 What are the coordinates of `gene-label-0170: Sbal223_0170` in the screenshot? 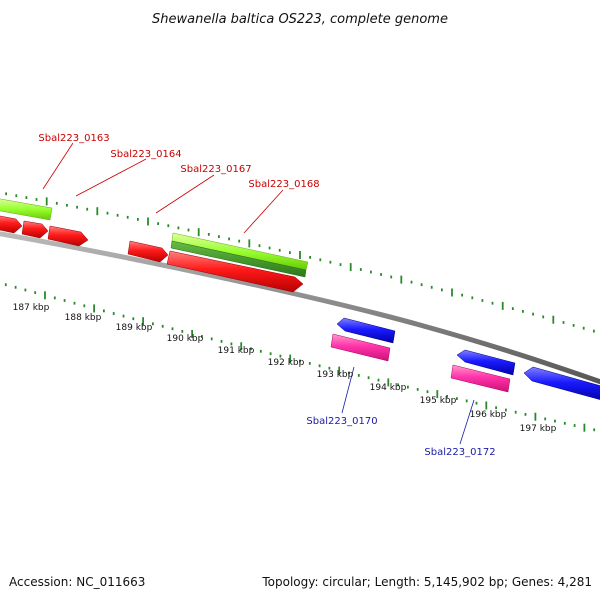 It's located at (341, 421).